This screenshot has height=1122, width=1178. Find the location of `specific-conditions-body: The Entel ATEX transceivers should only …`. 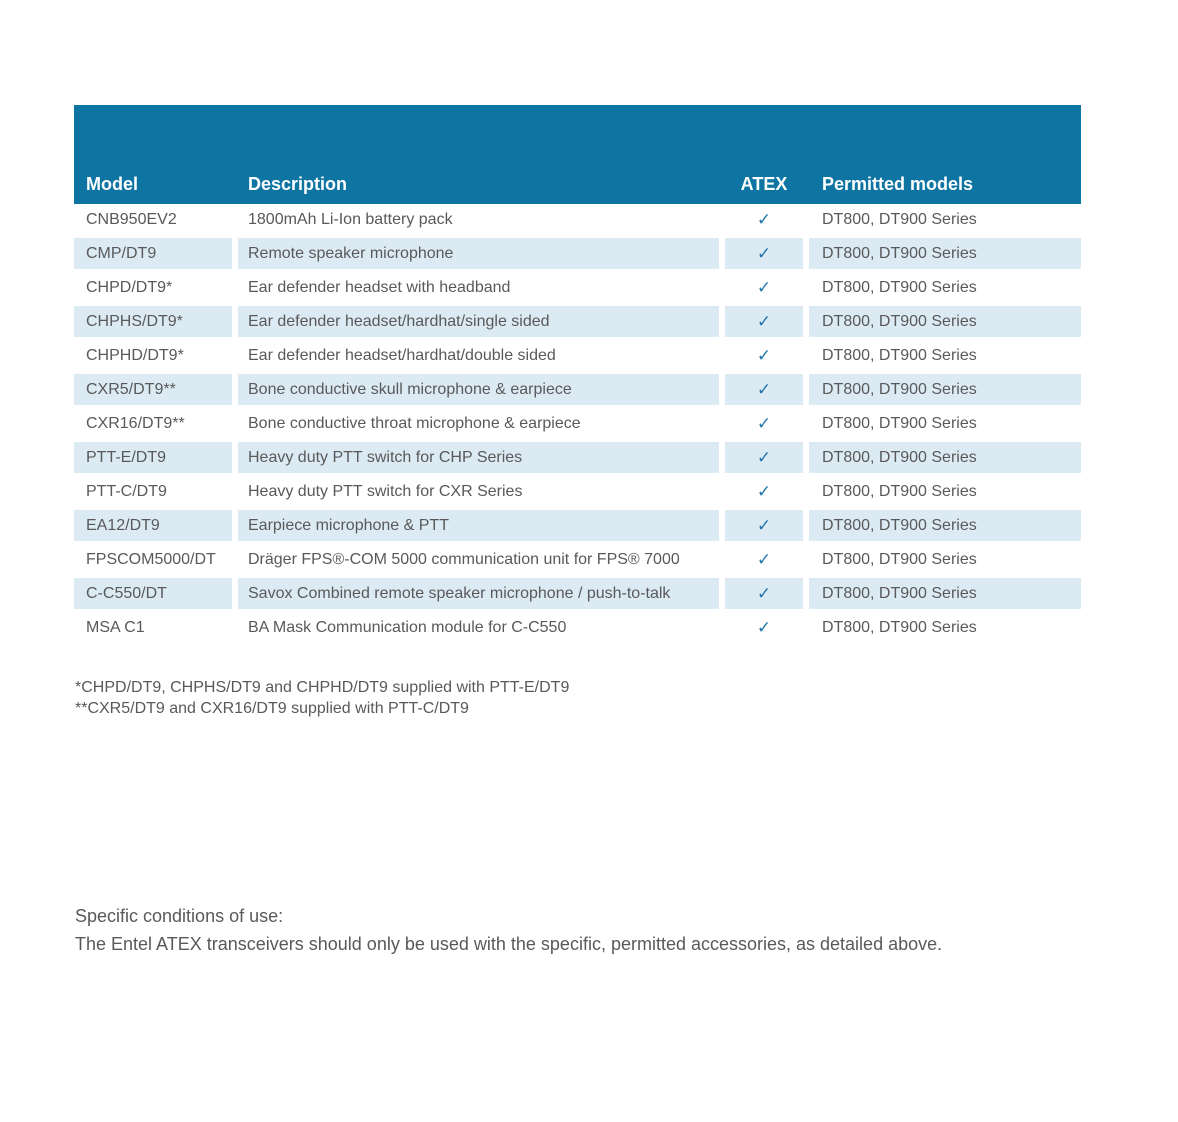

specific-conditions-body: The Entel ATEX transceivers should only … is located at coordinates (509, 944).